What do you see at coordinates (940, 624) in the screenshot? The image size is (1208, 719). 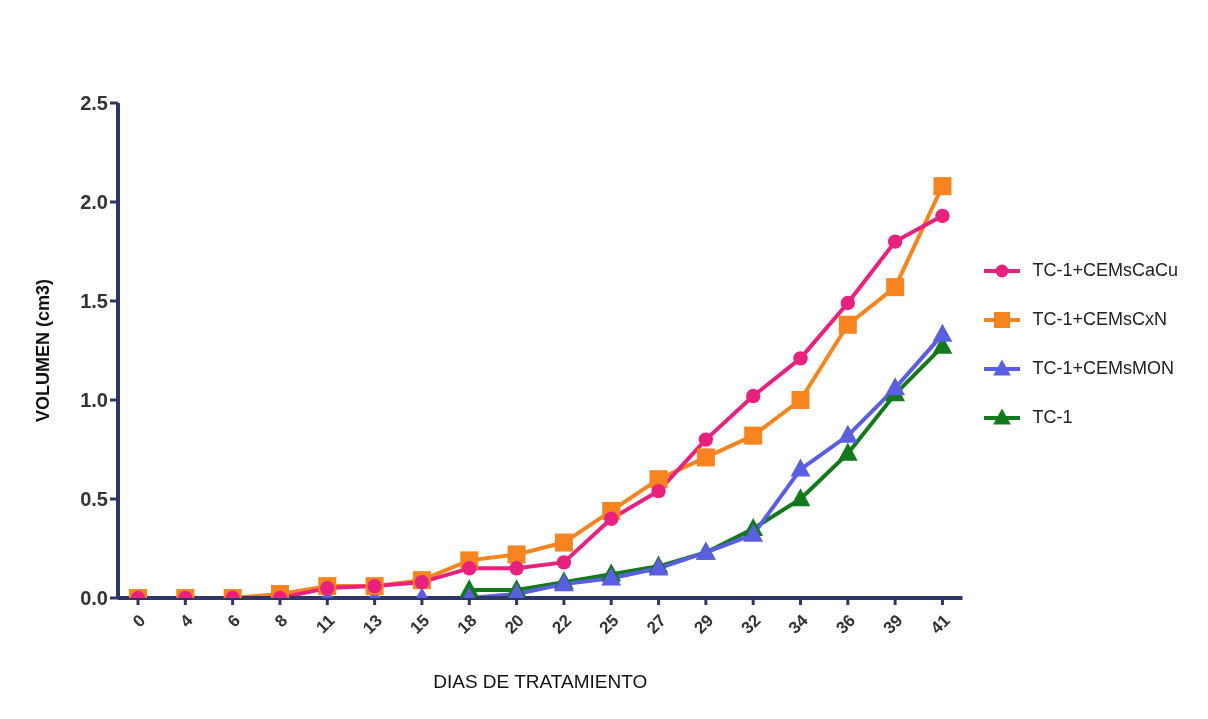 I see `x-tick-label: 41` at bounding box center [940, 624].